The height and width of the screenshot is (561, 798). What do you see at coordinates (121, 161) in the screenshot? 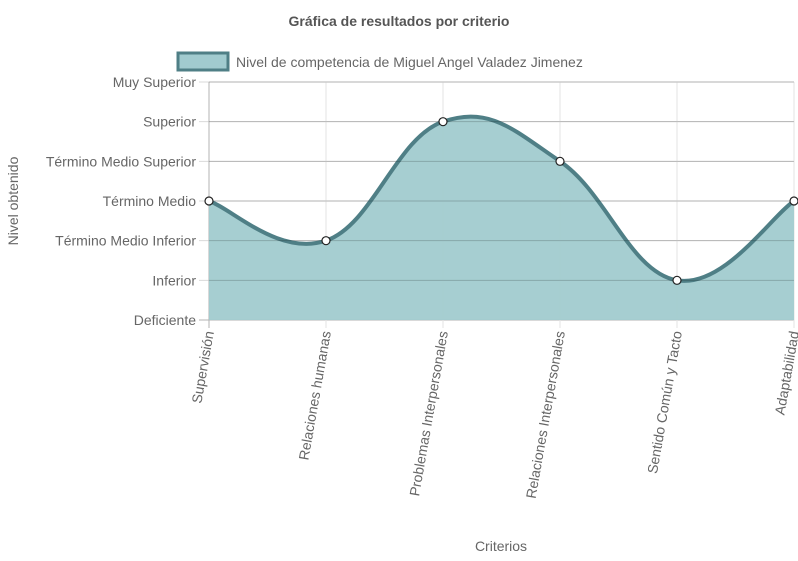
I see `y-tick-label: Término Medio Superior` at bounding box center [121, 161].